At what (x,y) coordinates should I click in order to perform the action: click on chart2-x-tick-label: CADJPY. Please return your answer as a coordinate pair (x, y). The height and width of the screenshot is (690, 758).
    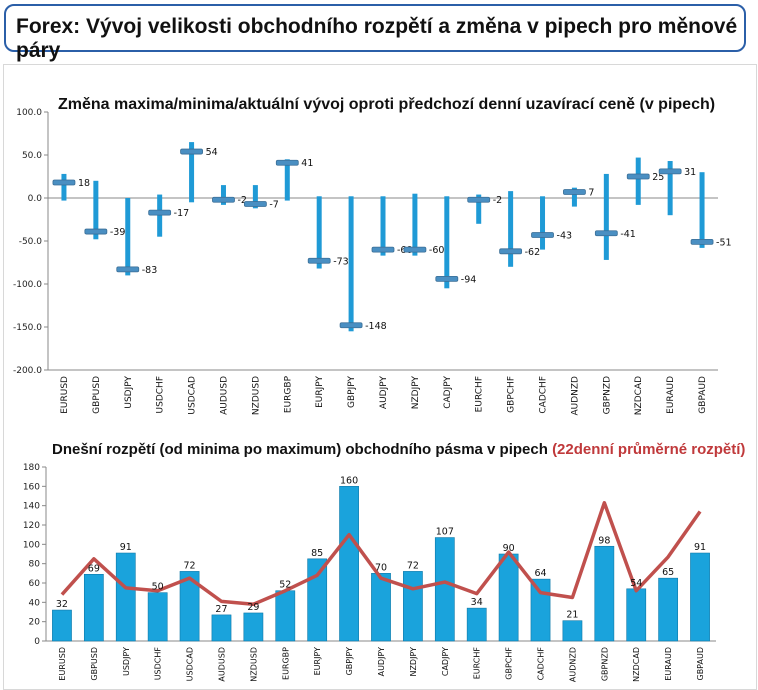
    Looking at the image, I should click on (445, 661).